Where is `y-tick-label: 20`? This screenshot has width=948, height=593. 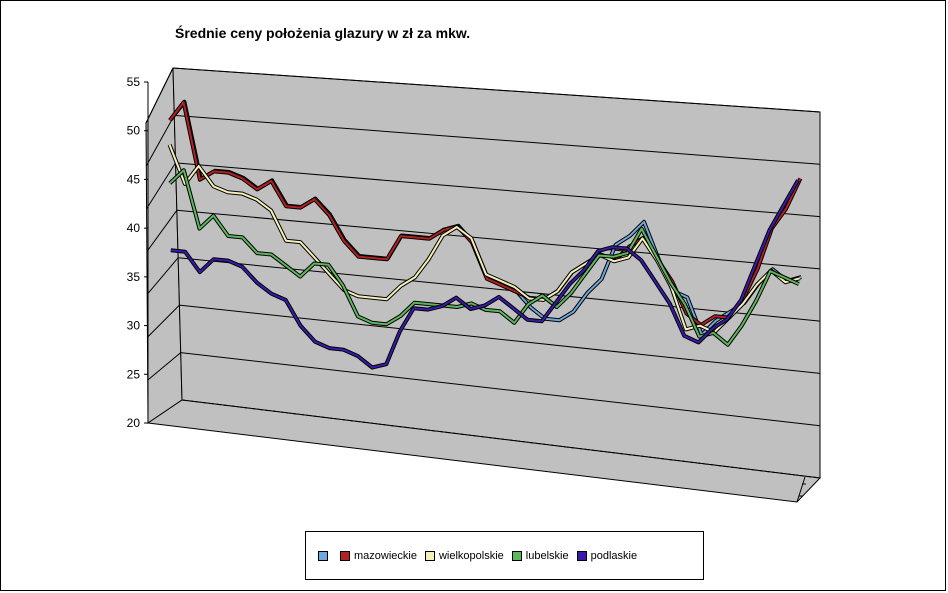
y-tick-label: 20 is located at coordinates (134, 423).